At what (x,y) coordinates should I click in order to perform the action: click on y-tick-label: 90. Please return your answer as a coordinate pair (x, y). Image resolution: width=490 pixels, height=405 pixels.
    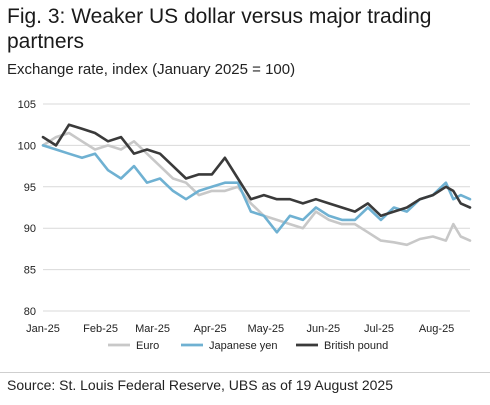
    Looking at the image, I should click on (30, 229).